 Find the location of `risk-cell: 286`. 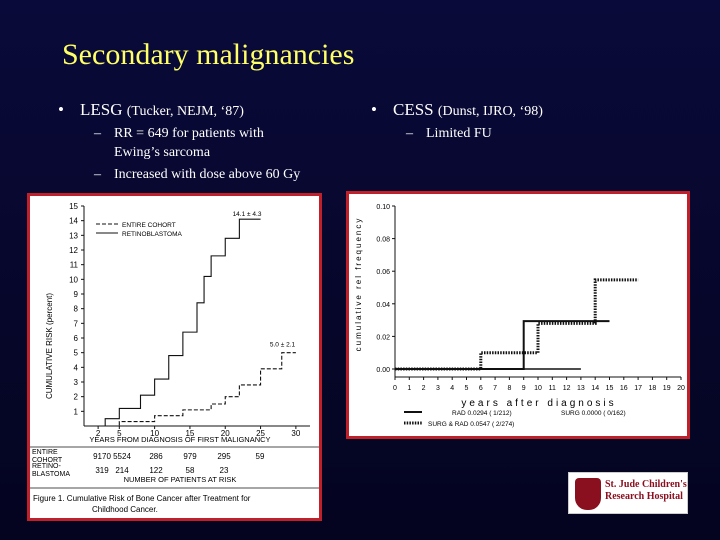

risk-cell: 286 is located at coordinates (156, 456).